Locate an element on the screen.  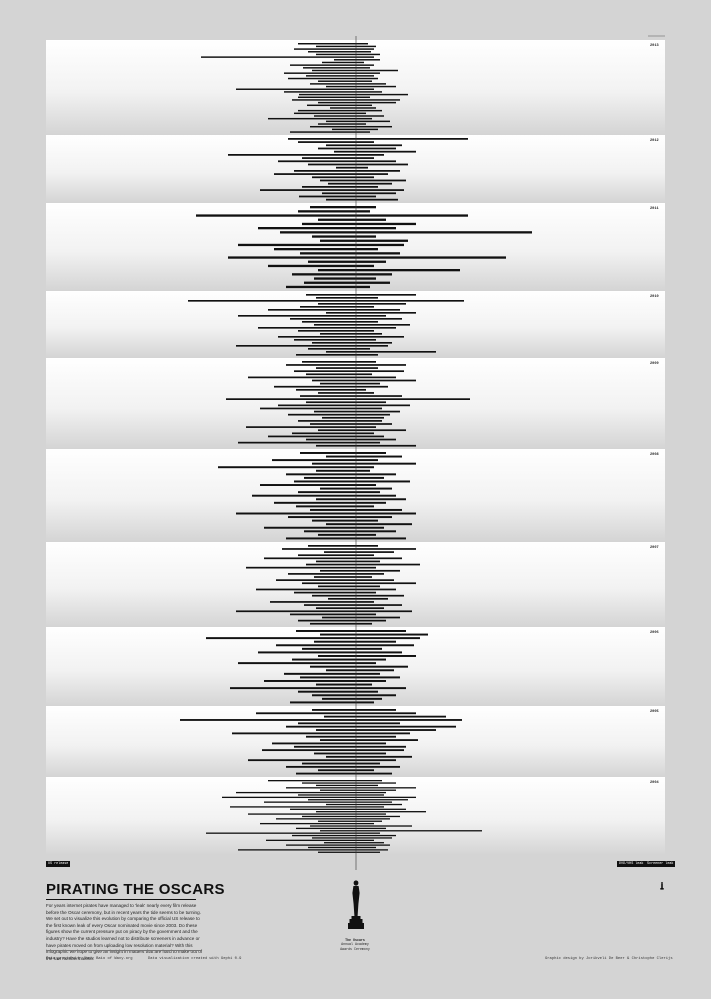
title-underline is located at coordinates (121, 899).